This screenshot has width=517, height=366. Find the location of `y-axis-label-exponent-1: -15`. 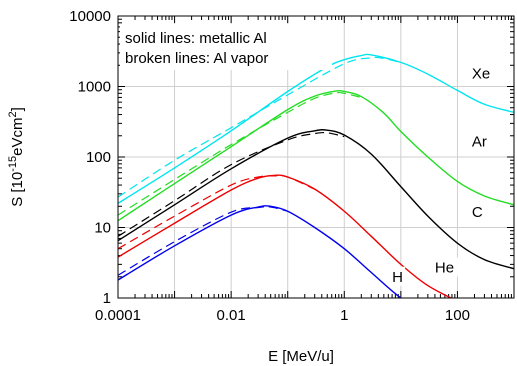

y-axis-label-exponent-1: -15 is located at coordinates (13, 164).